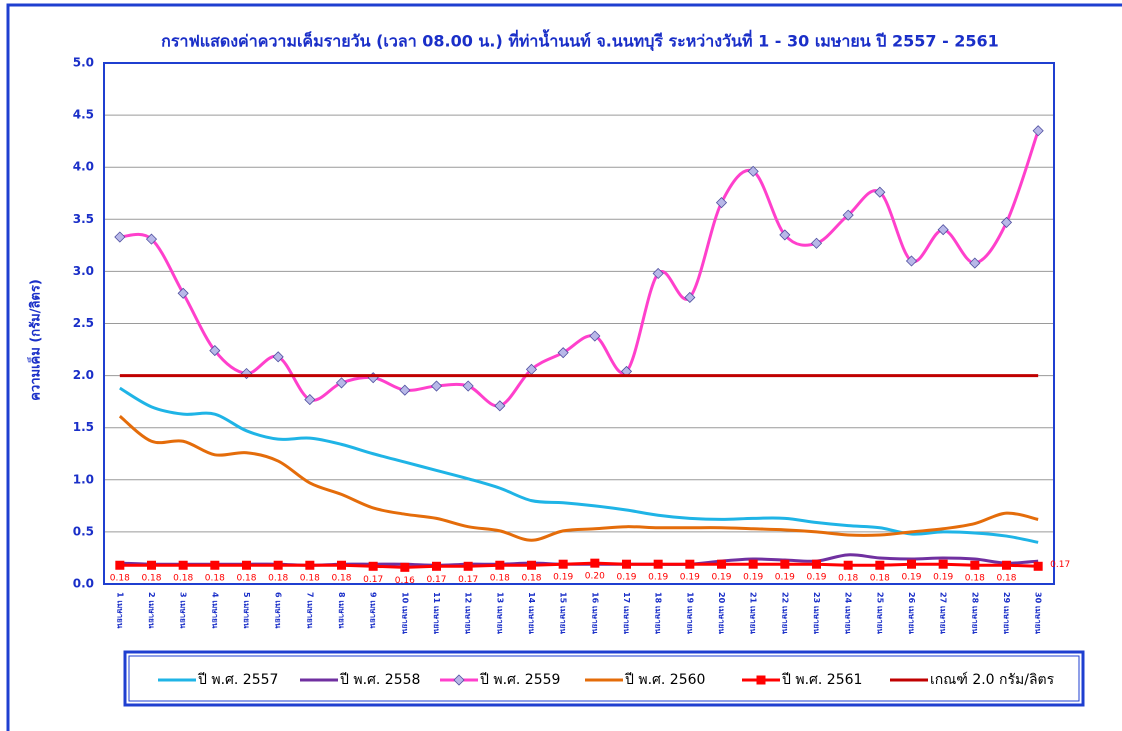 This screenshot has width=1122, height=731. I want to click on data-label: 0.20, so click(595, 577).